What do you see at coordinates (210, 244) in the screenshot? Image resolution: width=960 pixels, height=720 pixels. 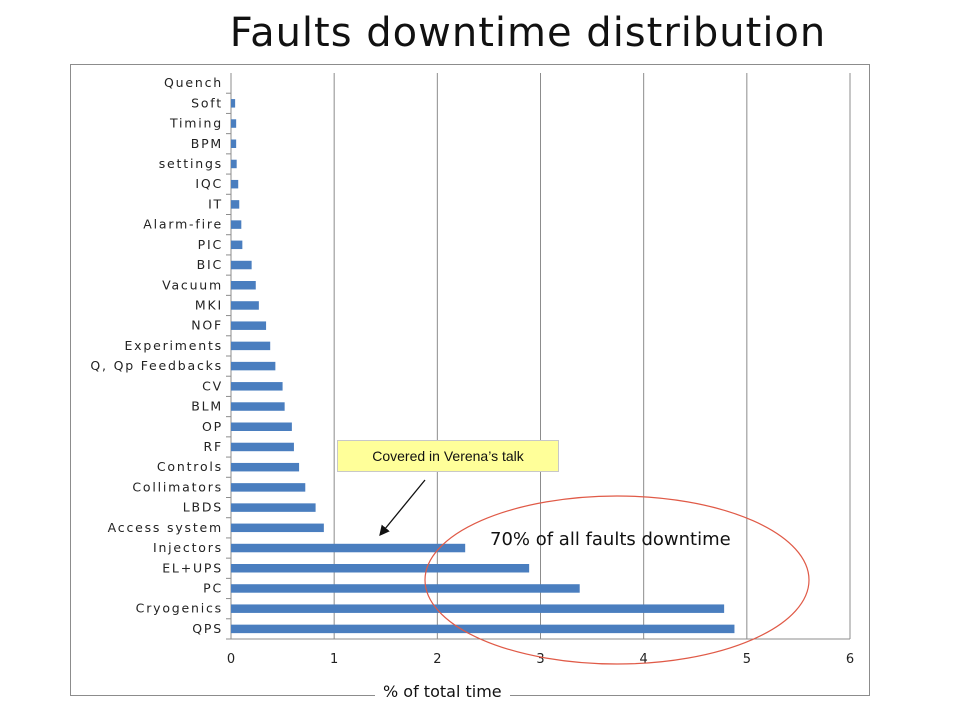 I see `category-label: PIC` at bounding box center [210, 244].